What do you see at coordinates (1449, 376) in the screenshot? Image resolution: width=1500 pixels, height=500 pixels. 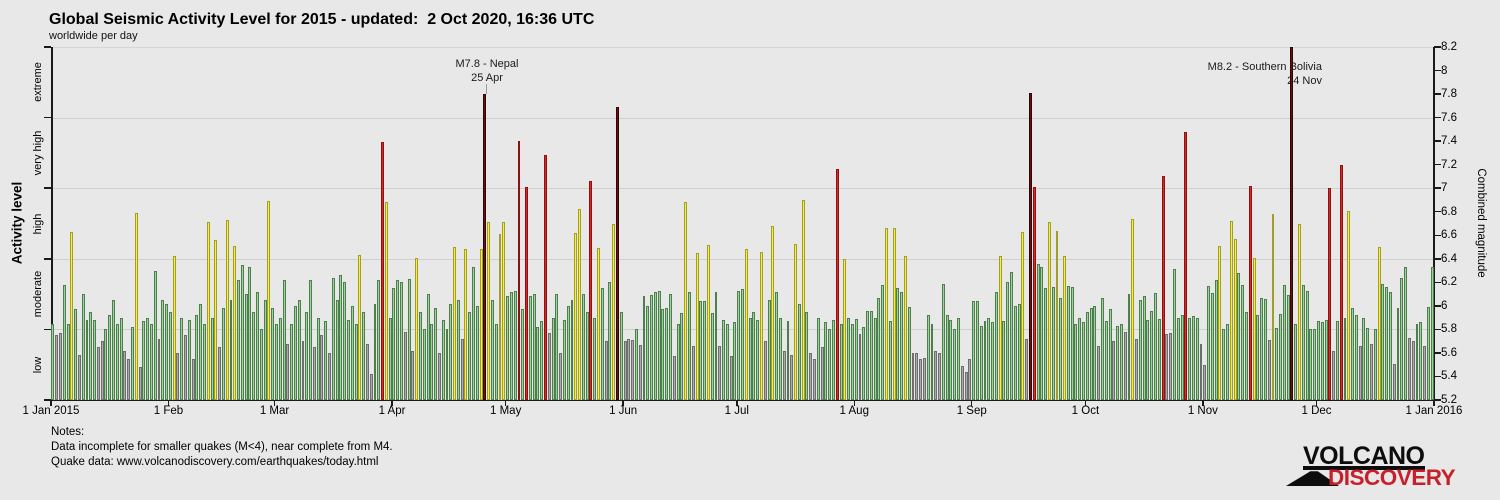 I see `right-axis-tick-label: 5.4` at bounding box center [1449, 376].